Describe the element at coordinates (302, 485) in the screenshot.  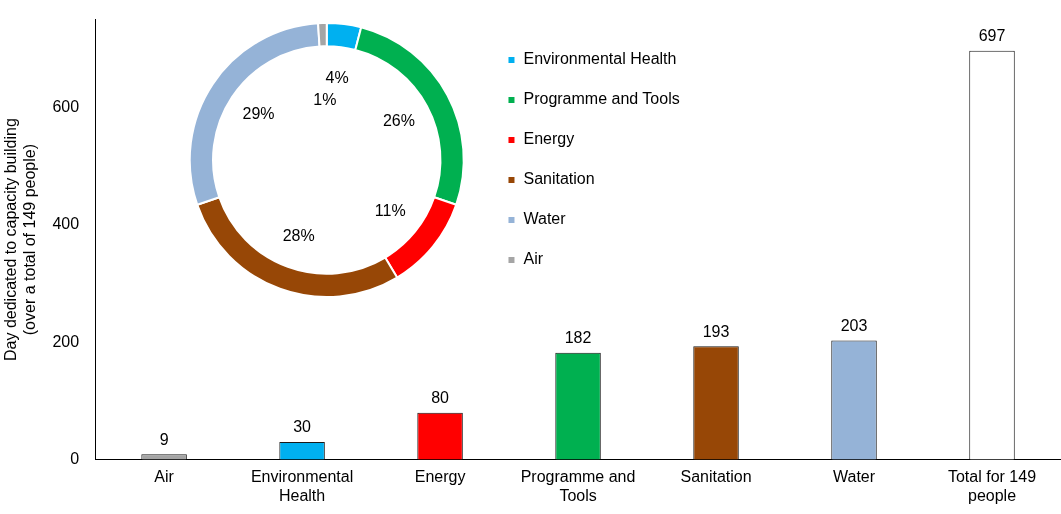
I see `x-tick-label: Environmental Health` at that location.